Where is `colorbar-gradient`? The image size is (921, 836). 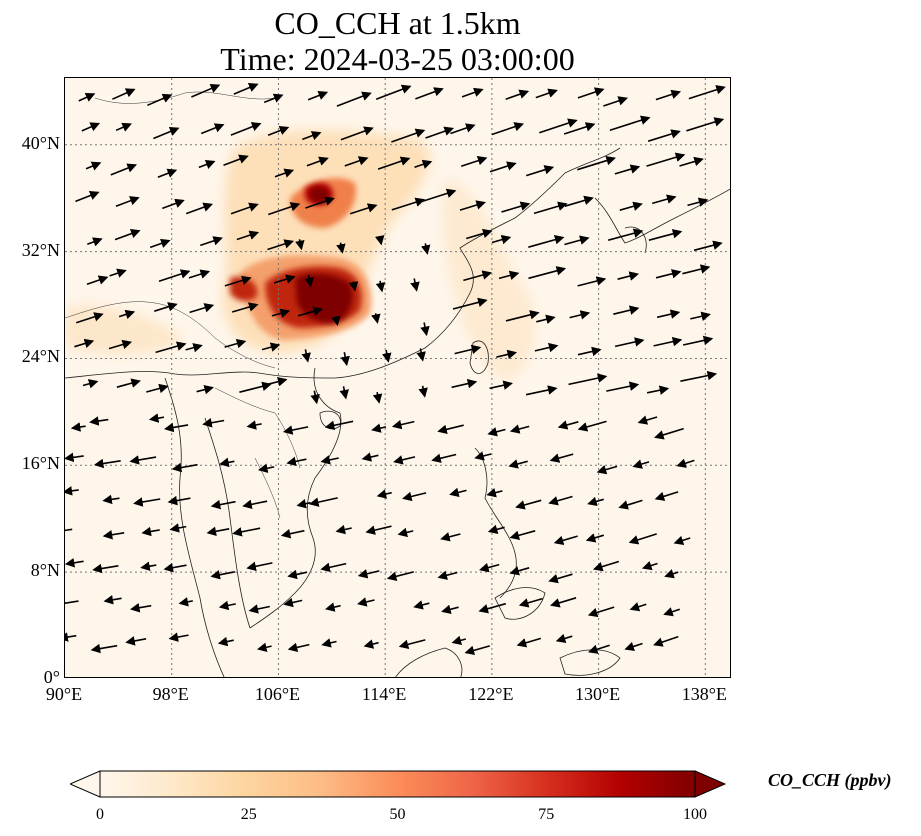 colorbar-gradient is located at coordinates (397, 784).